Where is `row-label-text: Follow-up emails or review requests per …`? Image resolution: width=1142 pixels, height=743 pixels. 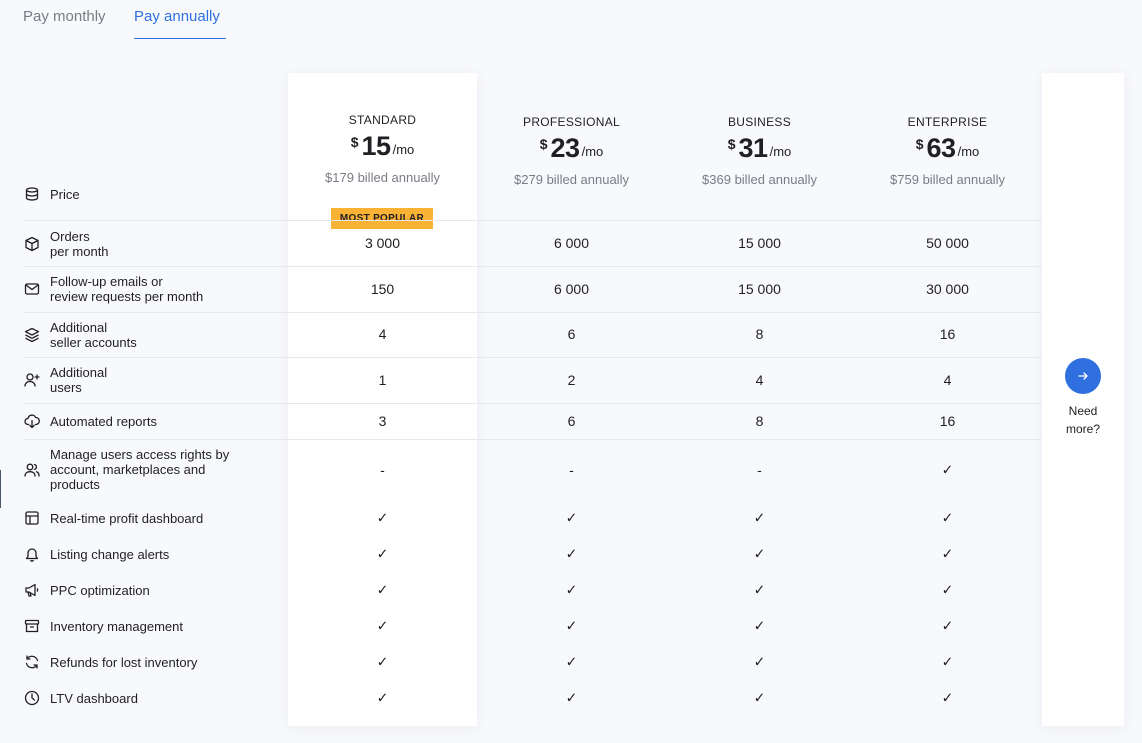 row-label-text: Follow-up emails or review requests per … is located at coordinates (127, 289).